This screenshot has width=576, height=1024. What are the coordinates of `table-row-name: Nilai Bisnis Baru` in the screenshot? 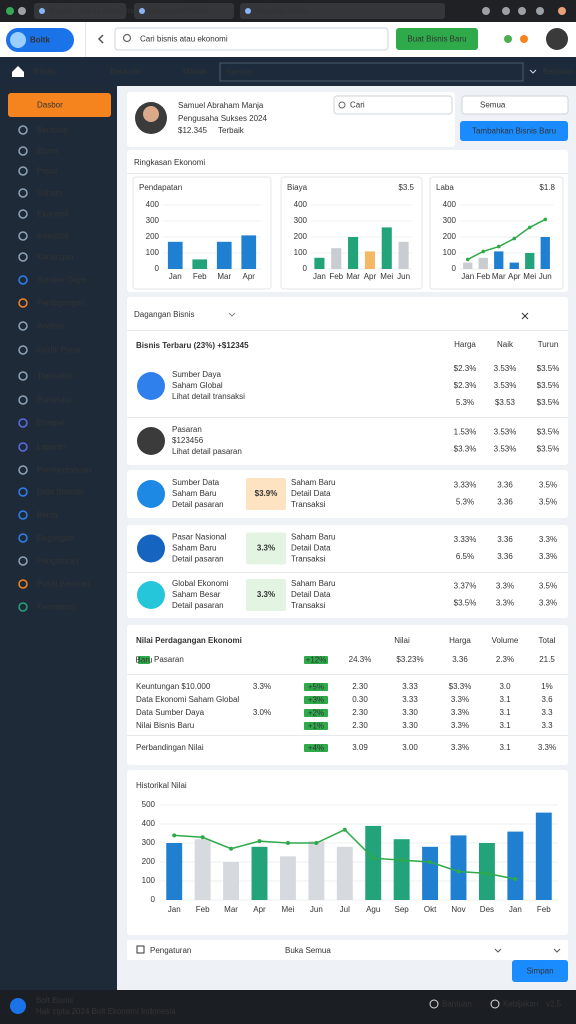 It's located at (165, 725).